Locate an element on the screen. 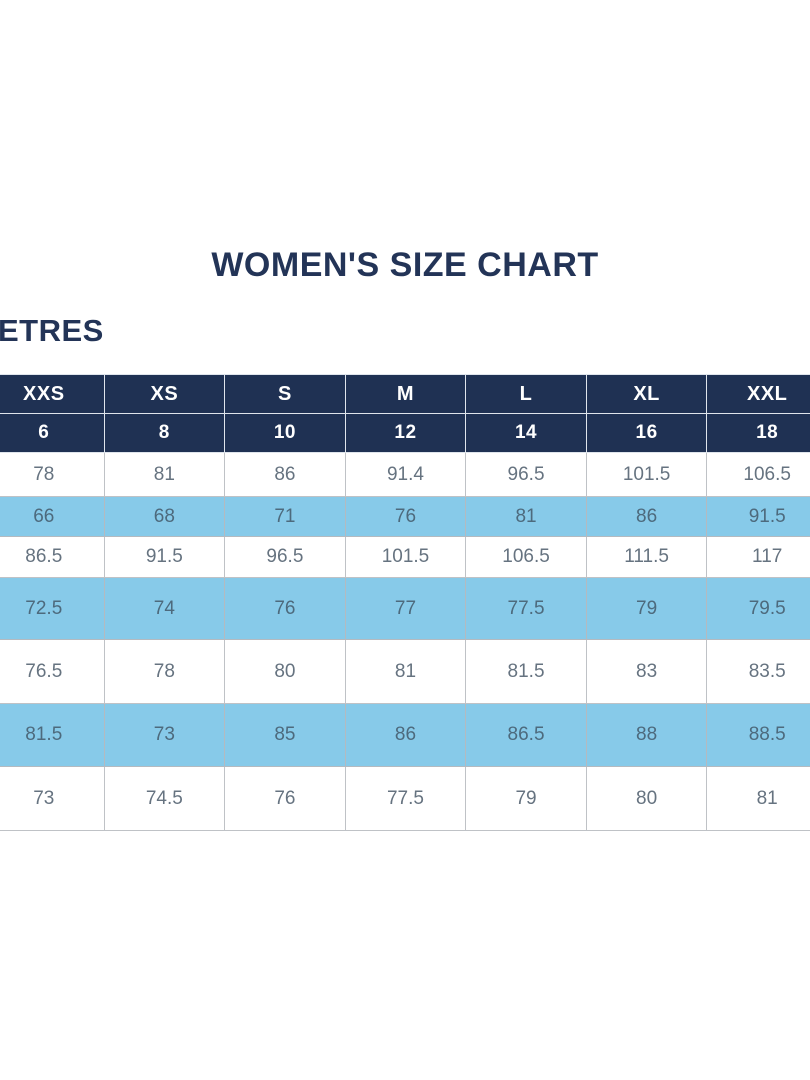 This screenshot has width=810, height=1080. size-value-cell: 88 is located at coordinates (646, 735).